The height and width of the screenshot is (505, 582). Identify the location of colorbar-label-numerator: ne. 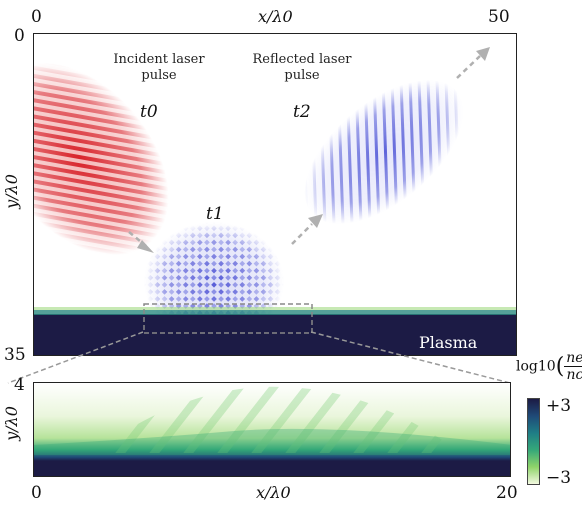
(573, 358).